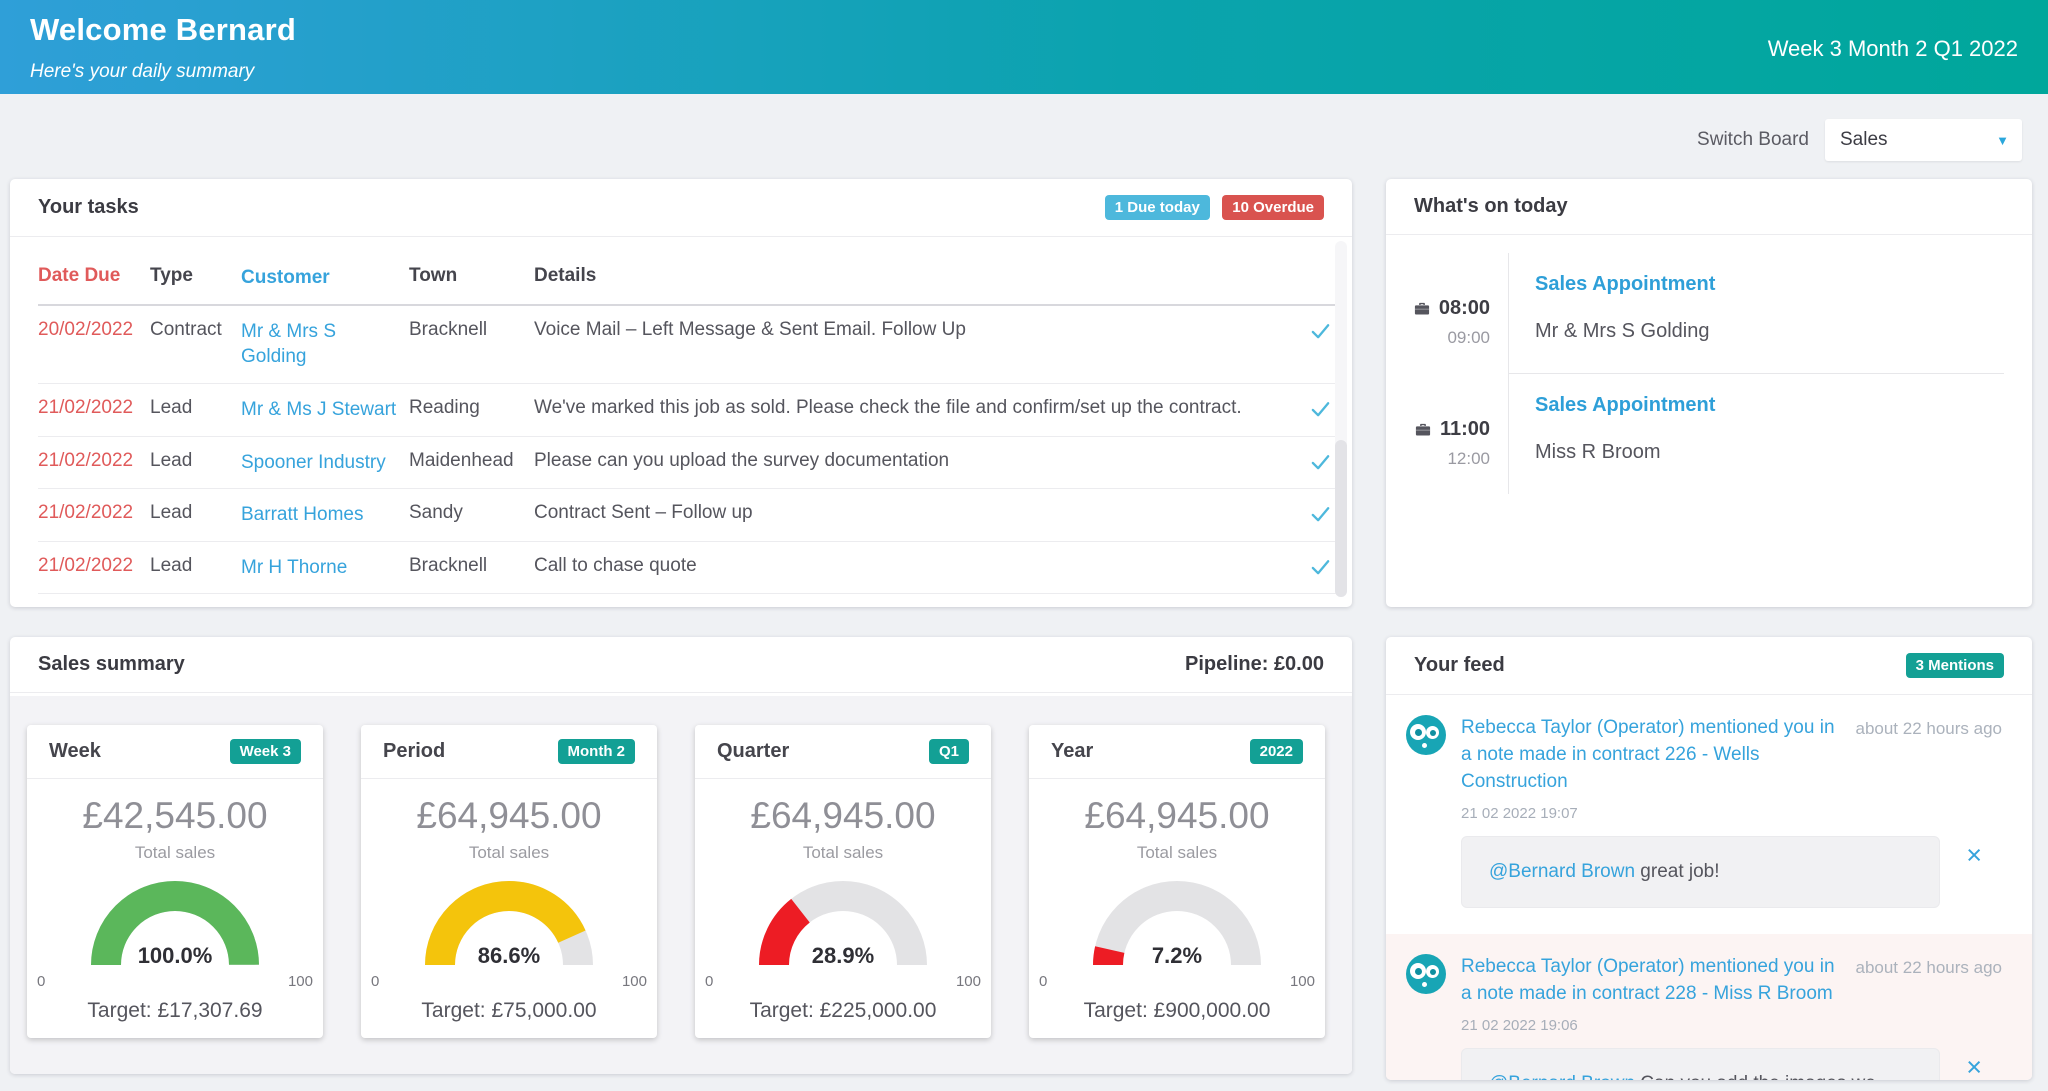 This screenshot has height=1091, width=2048. What do you see at coordinates (175, 1010) in the screenshot?
I see `gauge-target: Target: £17,307.69` at bounding box center [175, 1010].